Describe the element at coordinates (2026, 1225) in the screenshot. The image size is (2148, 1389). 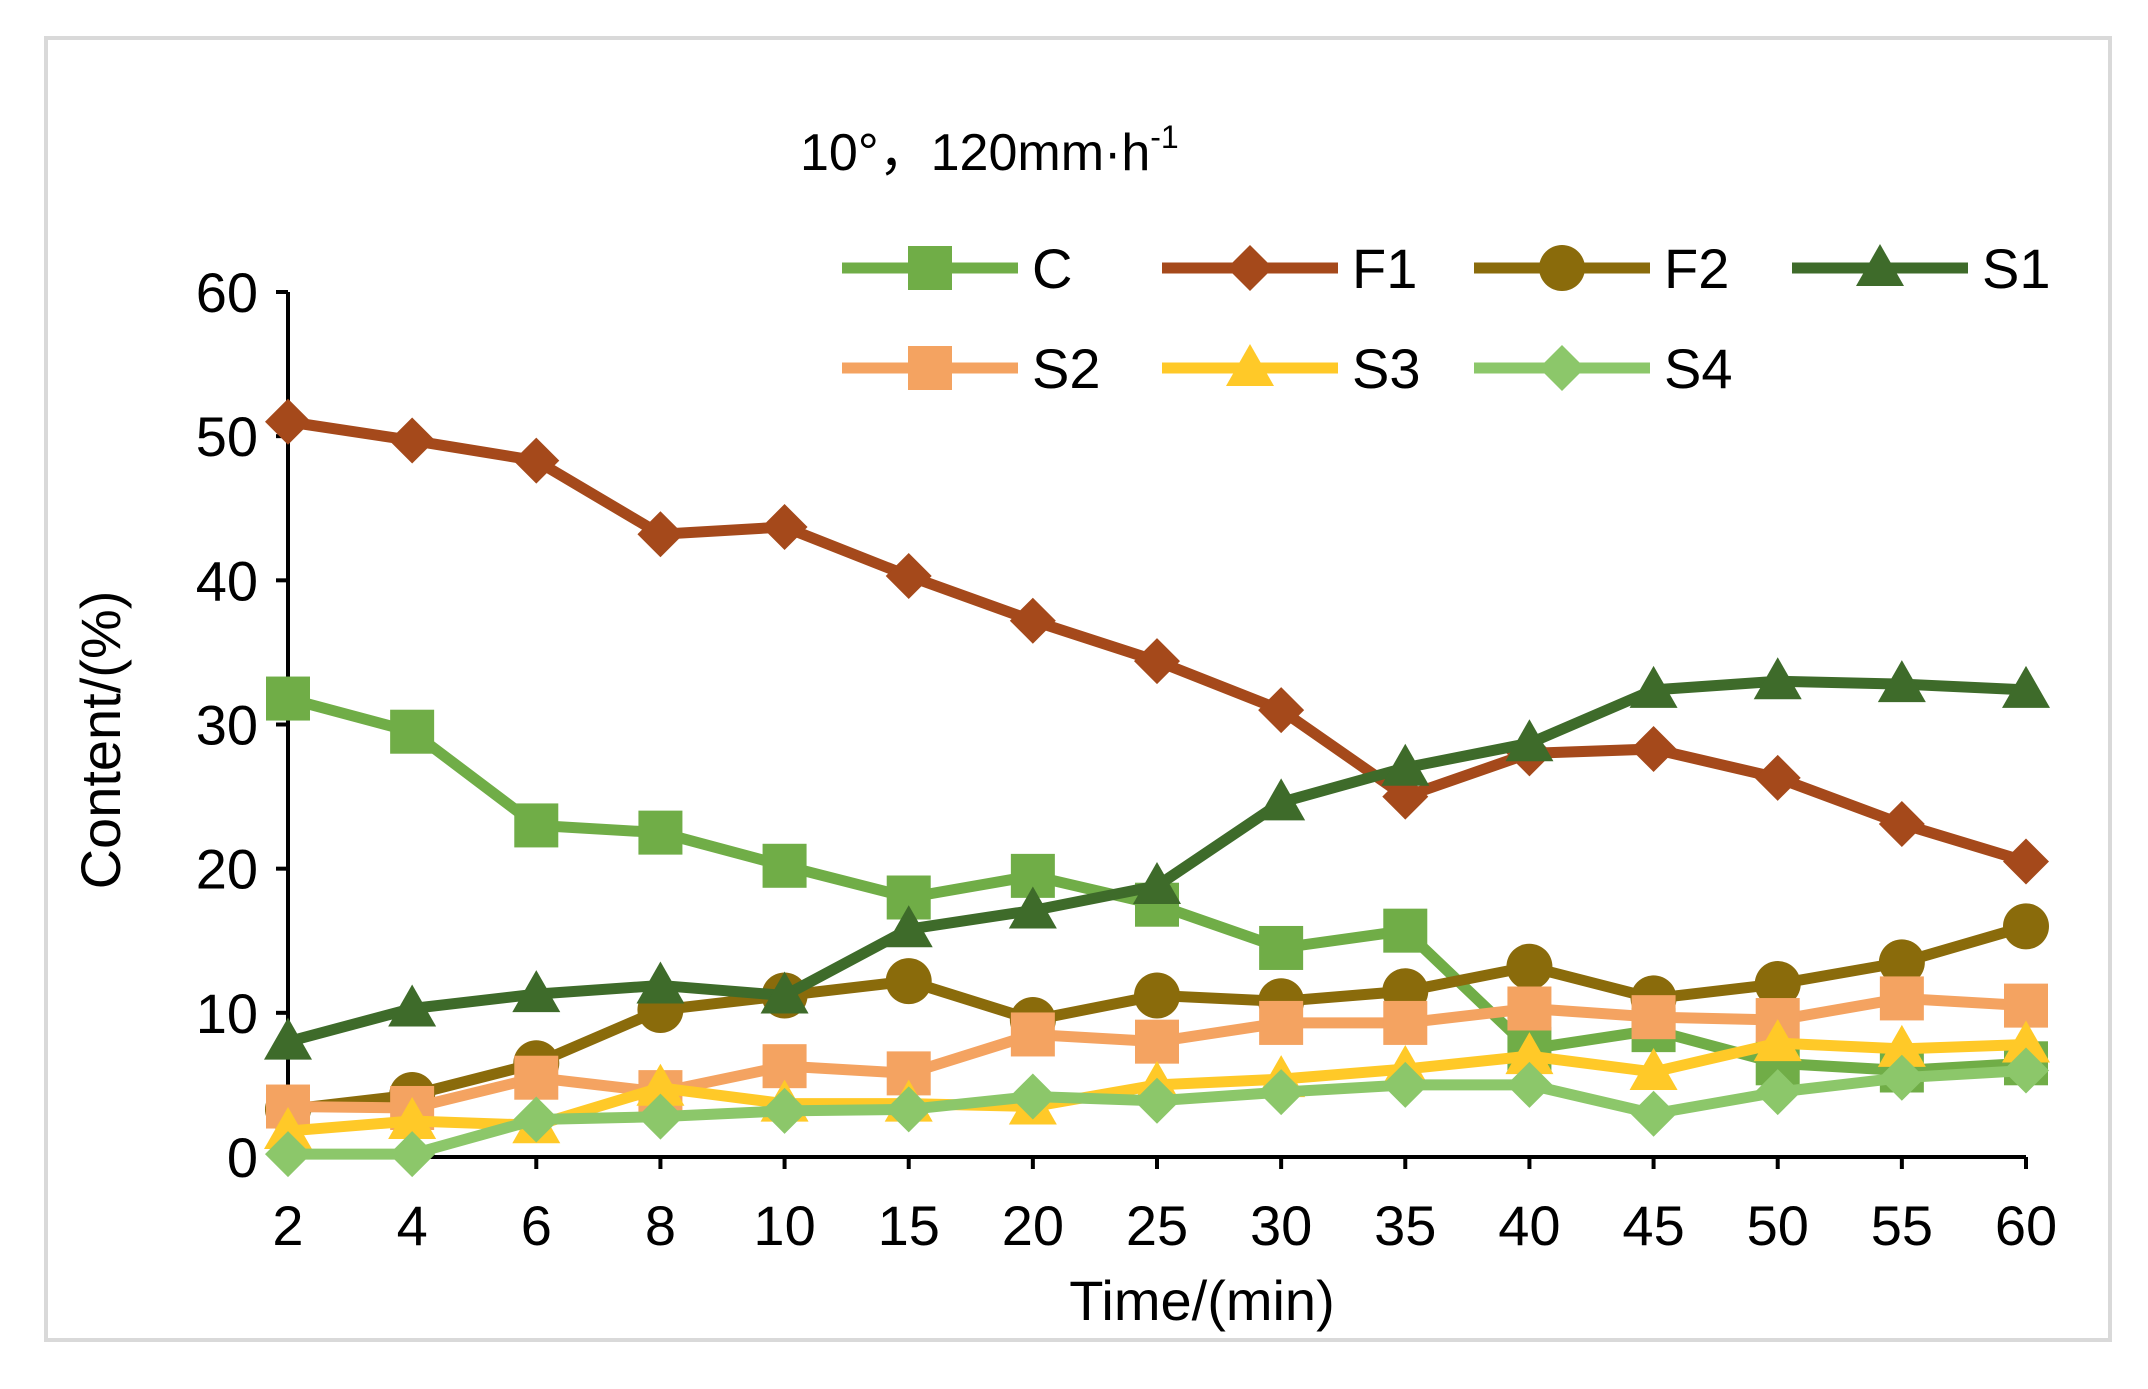
I see `x-tick-label: 60` at that location.